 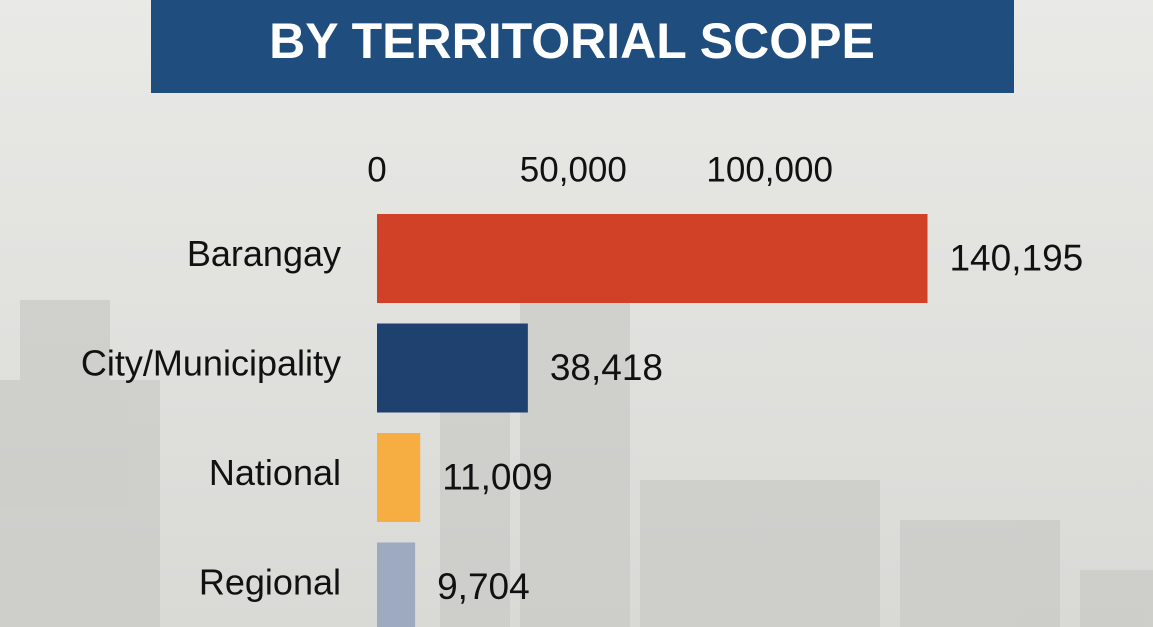 What do you see at coordinates (483, 586) in the screenshot?
I see `value-label: 9,704` at bounding box center [483, 586].